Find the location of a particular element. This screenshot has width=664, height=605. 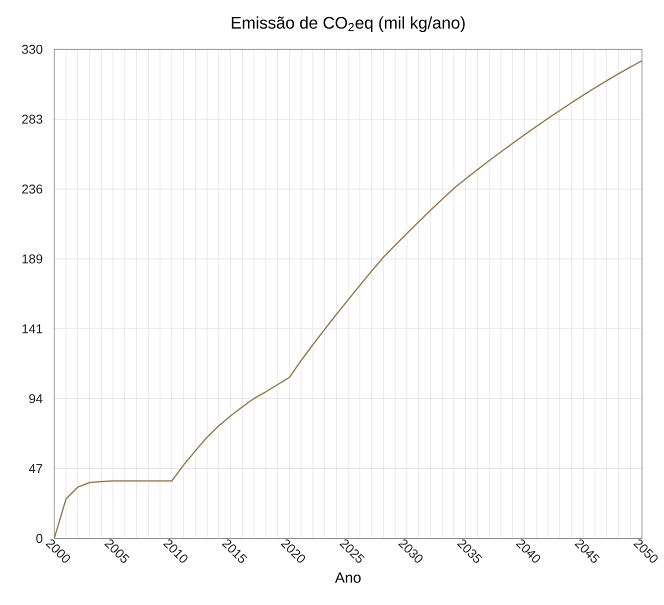

x-axis-title: Ano is located at coordinates (347, 578).